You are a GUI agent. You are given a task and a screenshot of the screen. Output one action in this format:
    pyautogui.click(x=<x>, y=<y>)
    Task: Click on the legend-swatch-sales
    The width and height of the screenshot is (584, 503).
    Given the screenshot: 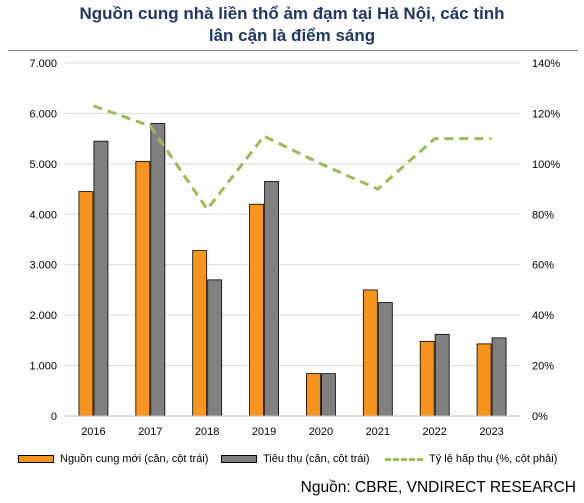 What is the action you would take?
    pyautogui.click(x=239, y=459)
    